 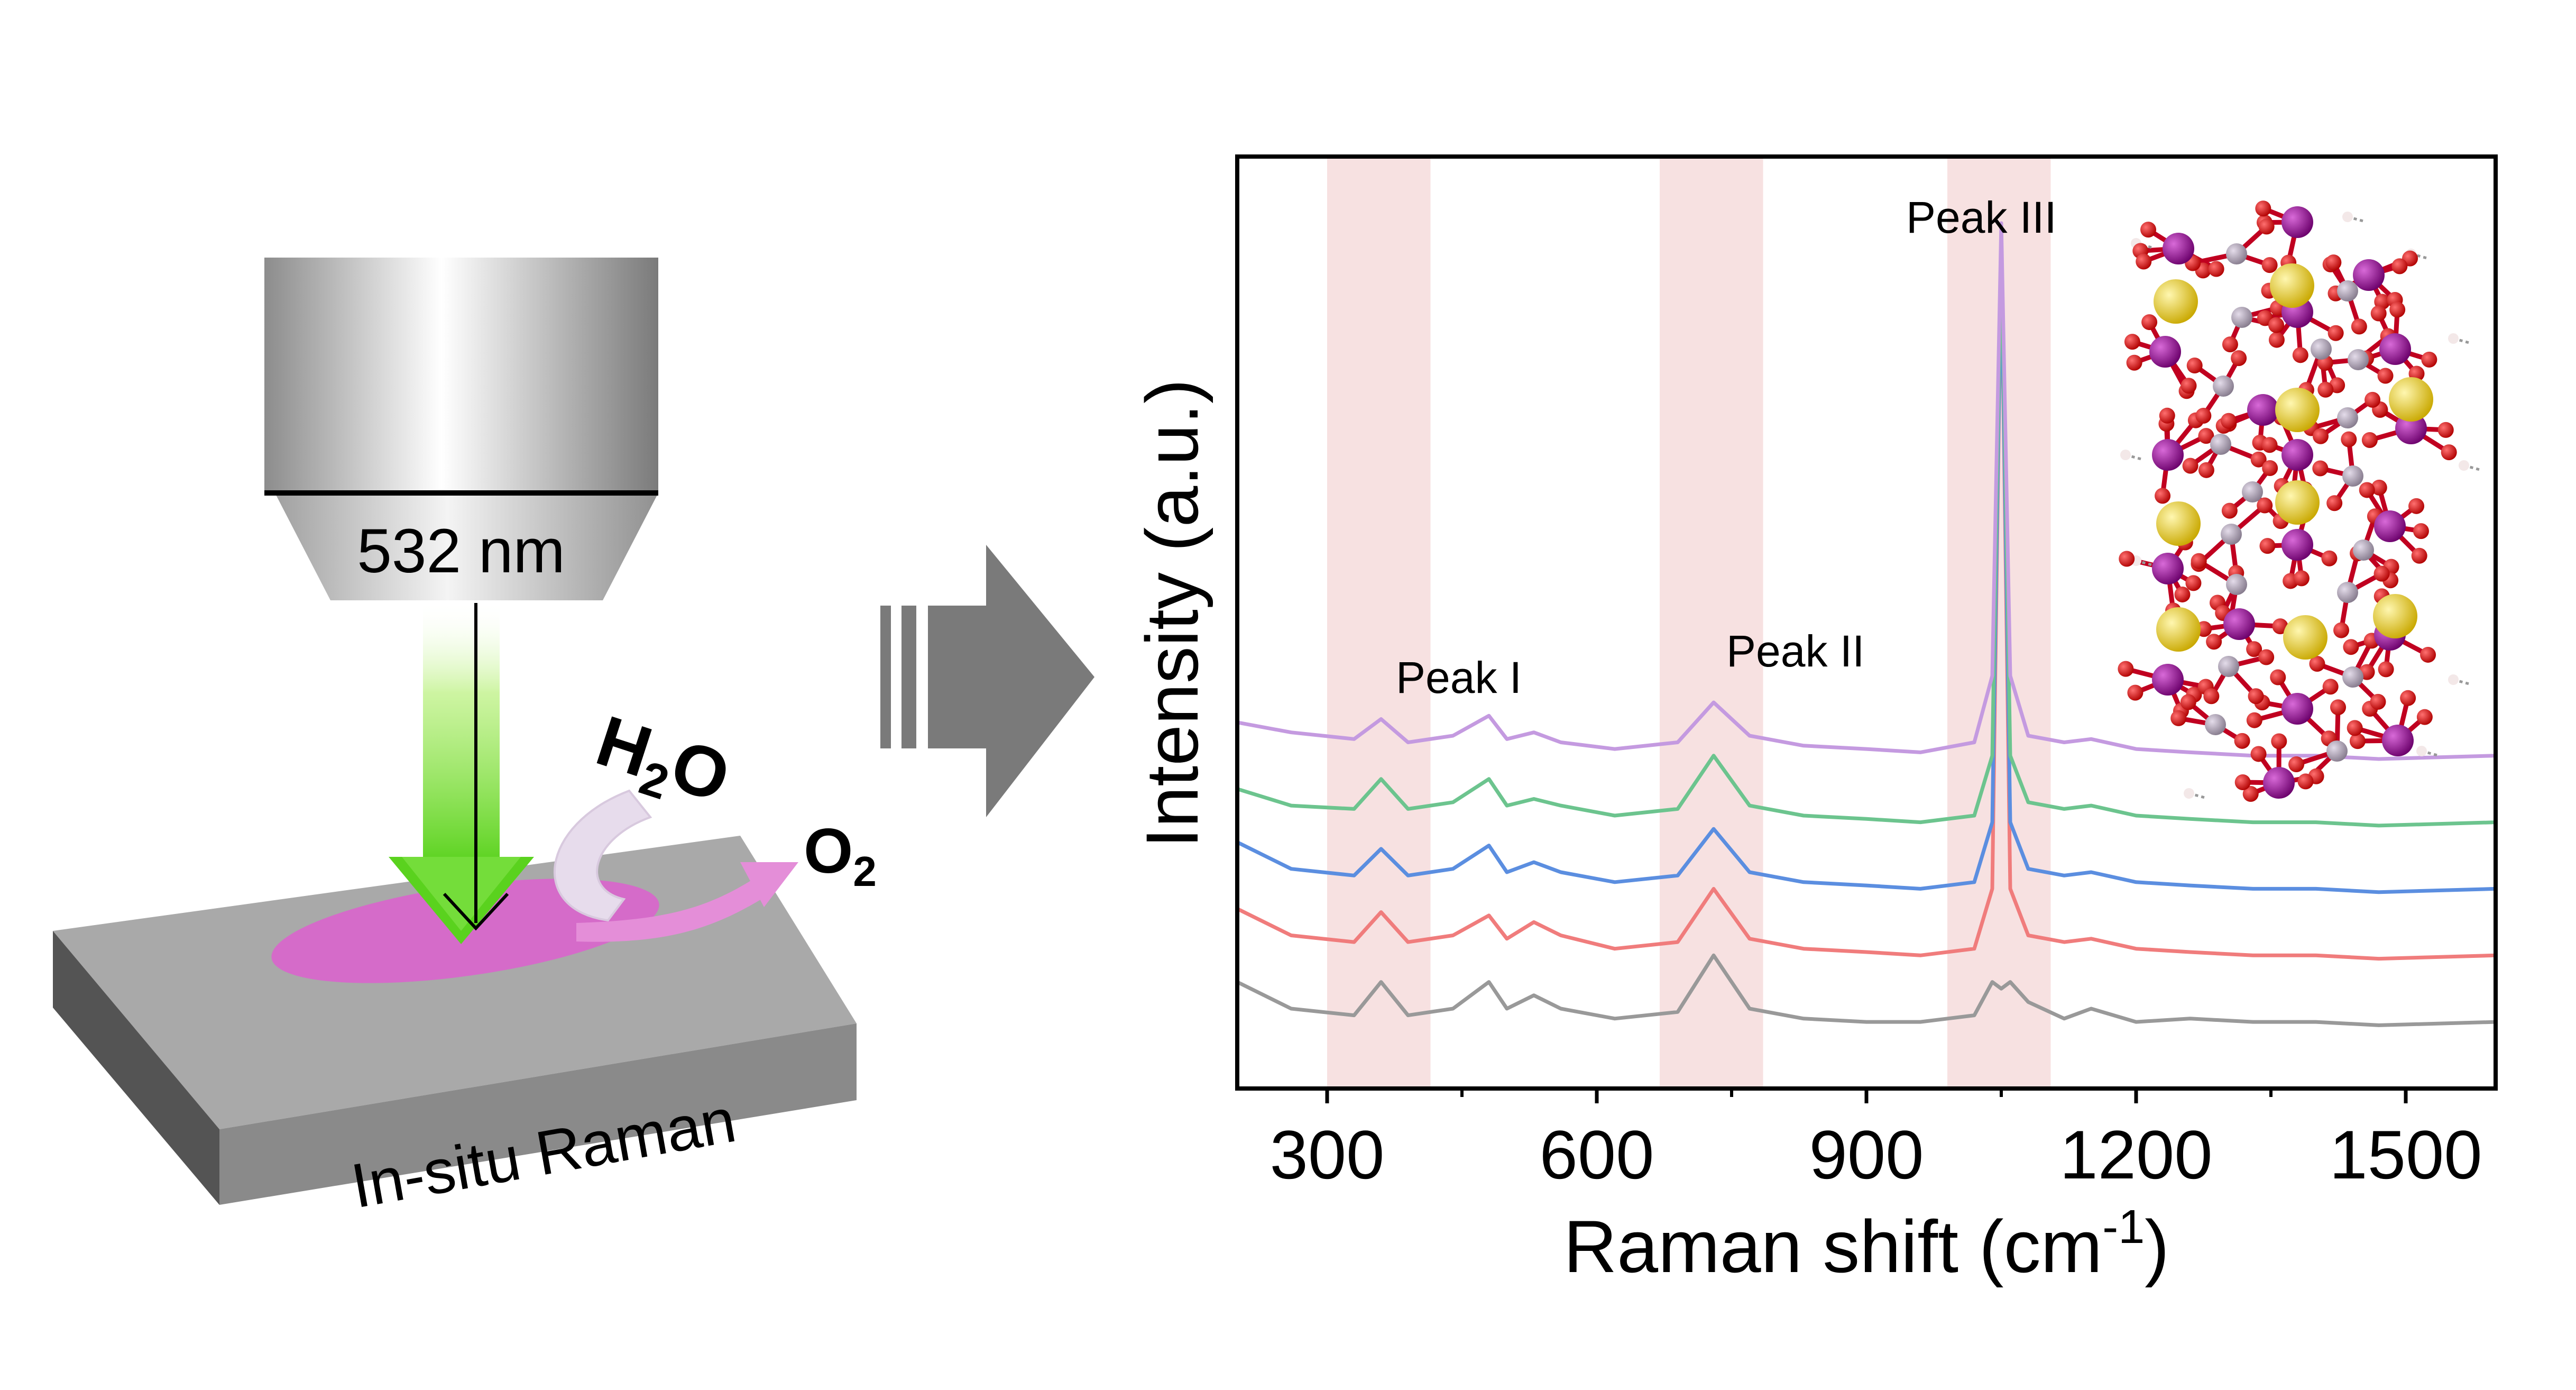 I want to click on oxygen-label-main: O, so click(x=828, y=851).